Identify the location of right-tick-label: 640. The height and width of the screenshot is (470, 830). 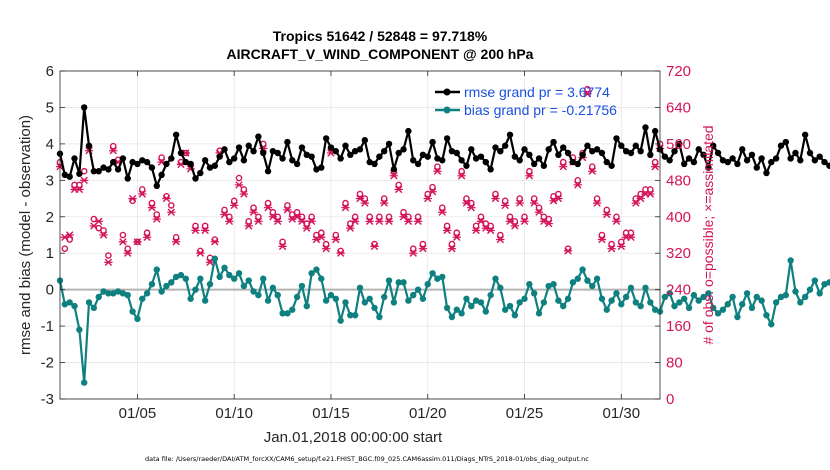
(678, 107).